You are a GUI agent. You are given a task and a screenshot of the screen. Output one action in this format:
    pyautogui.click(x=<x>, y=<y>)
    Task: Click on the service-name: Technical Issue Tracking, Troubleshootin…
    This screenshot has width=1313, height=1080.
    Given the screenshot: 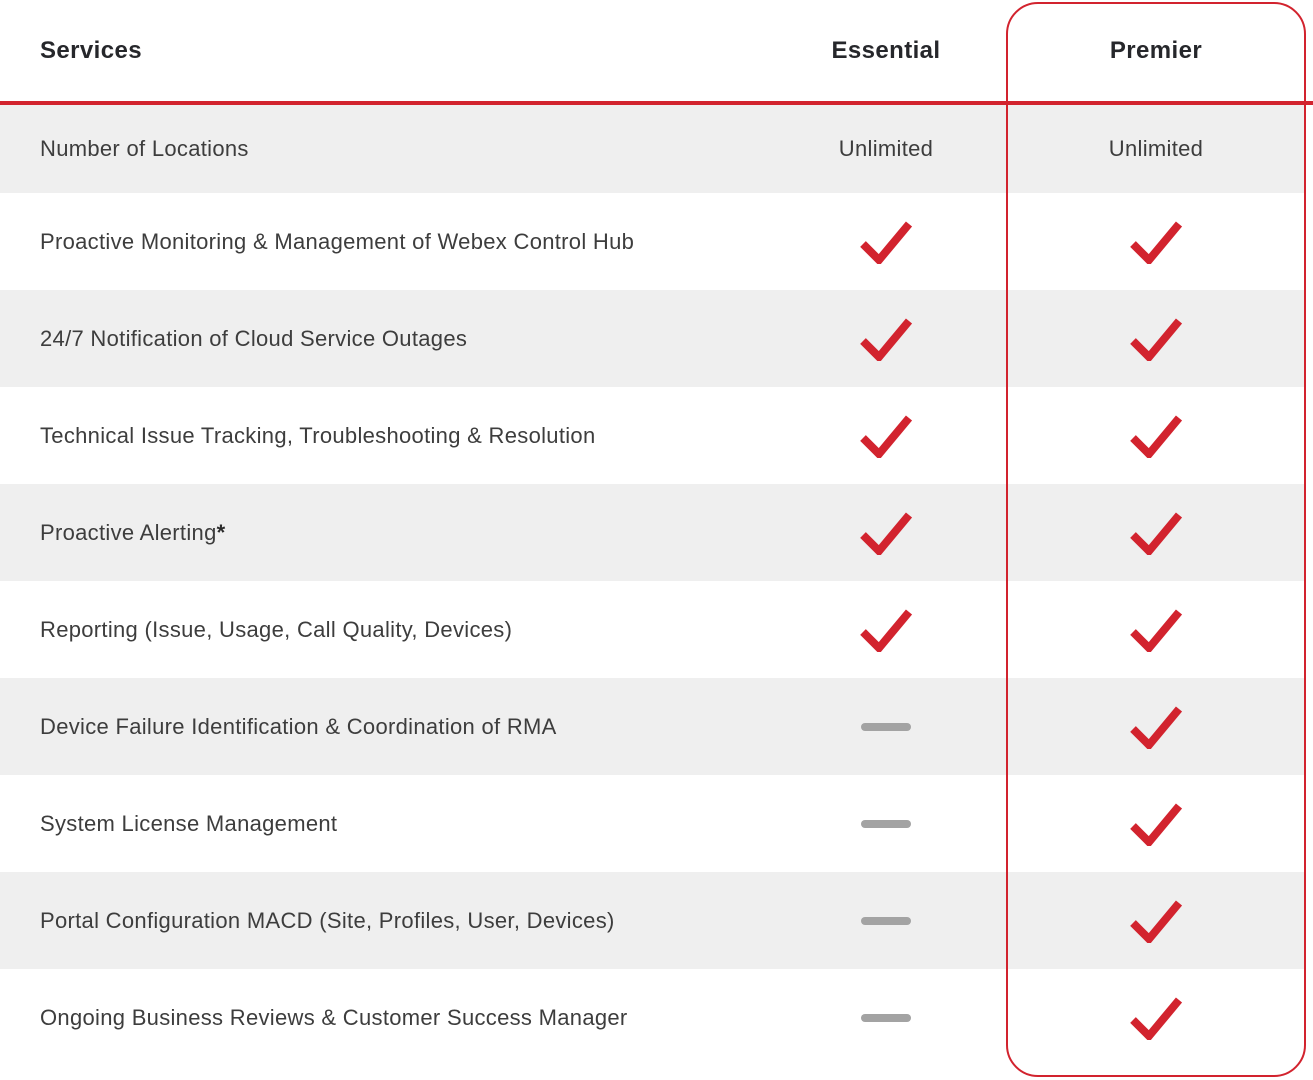 What is the action you would take?
    pyautogui.click(x=383, y=436)
    